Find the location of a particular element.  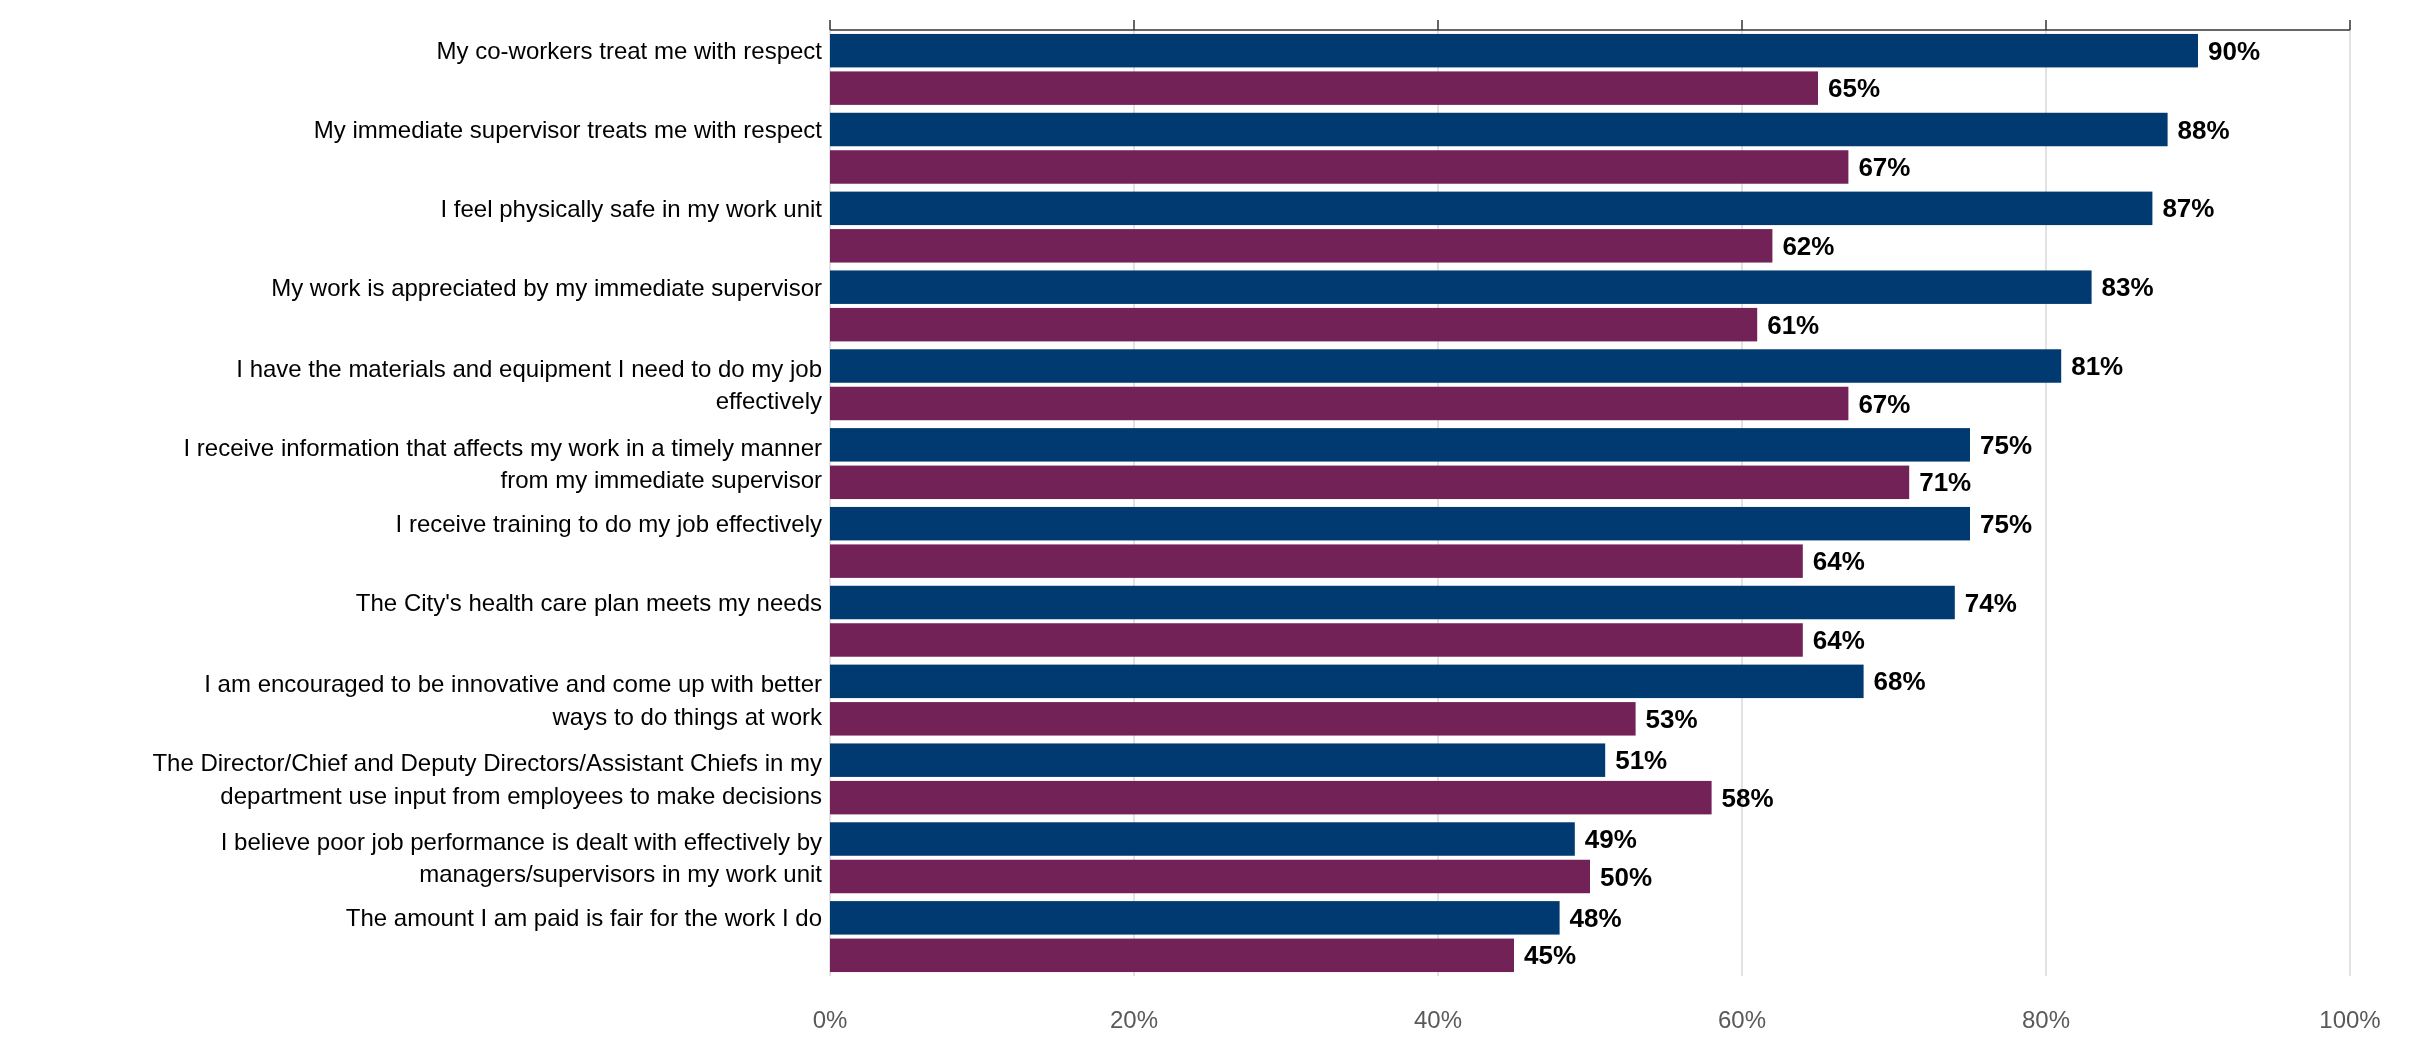

x-tick-label: 20% is located at coordinates (1134, 1019).